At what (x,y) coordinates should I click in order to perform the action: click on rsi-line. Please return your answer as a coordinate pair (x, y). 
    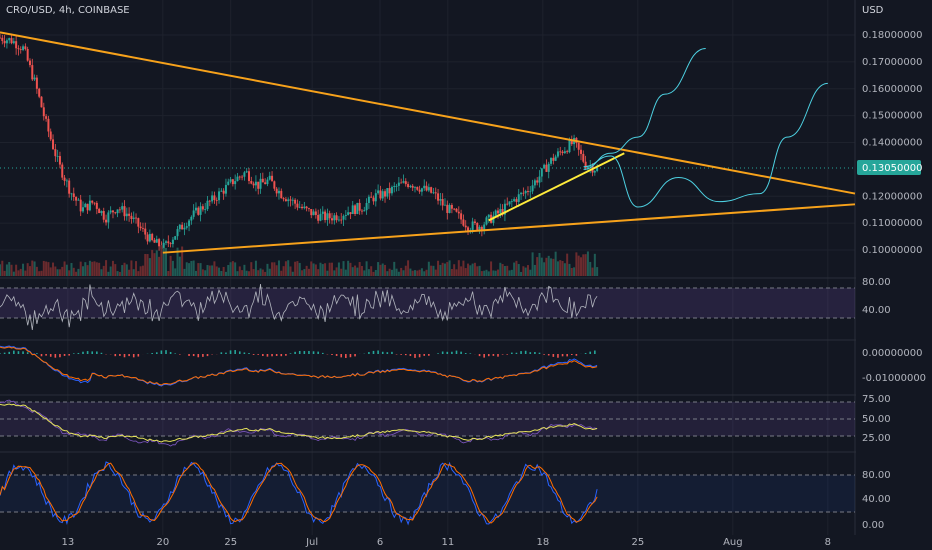
    Looking at the image, I should click on (299, 307).